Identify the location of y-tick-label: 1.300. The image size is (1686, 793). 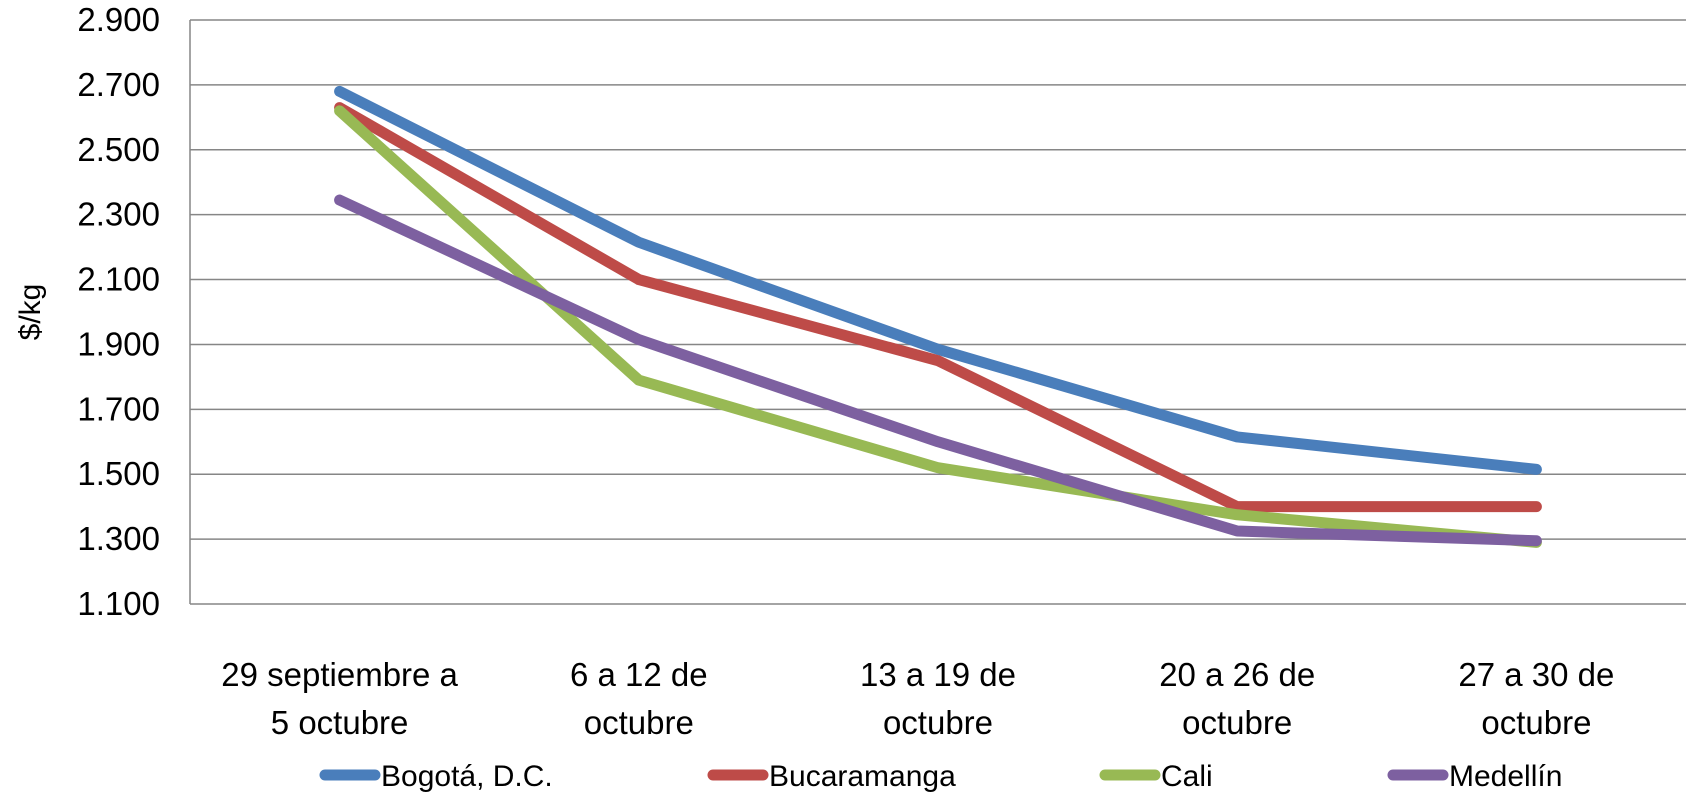
(118, 538).